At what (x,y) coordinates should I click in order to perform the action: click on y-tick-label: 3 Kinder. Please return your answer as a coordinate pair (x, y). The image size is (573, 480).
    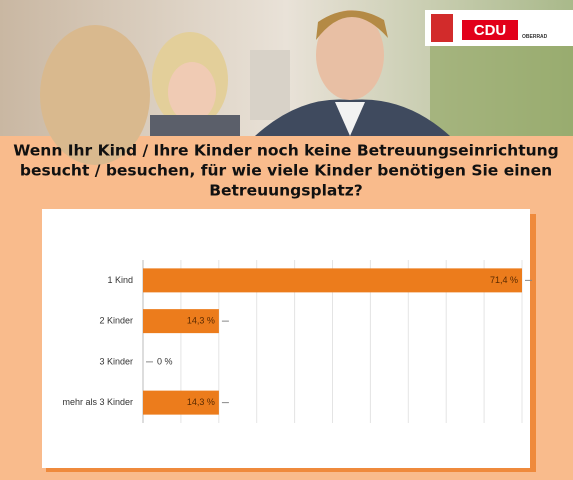
    Looking at the image, I should click on (116, 361).